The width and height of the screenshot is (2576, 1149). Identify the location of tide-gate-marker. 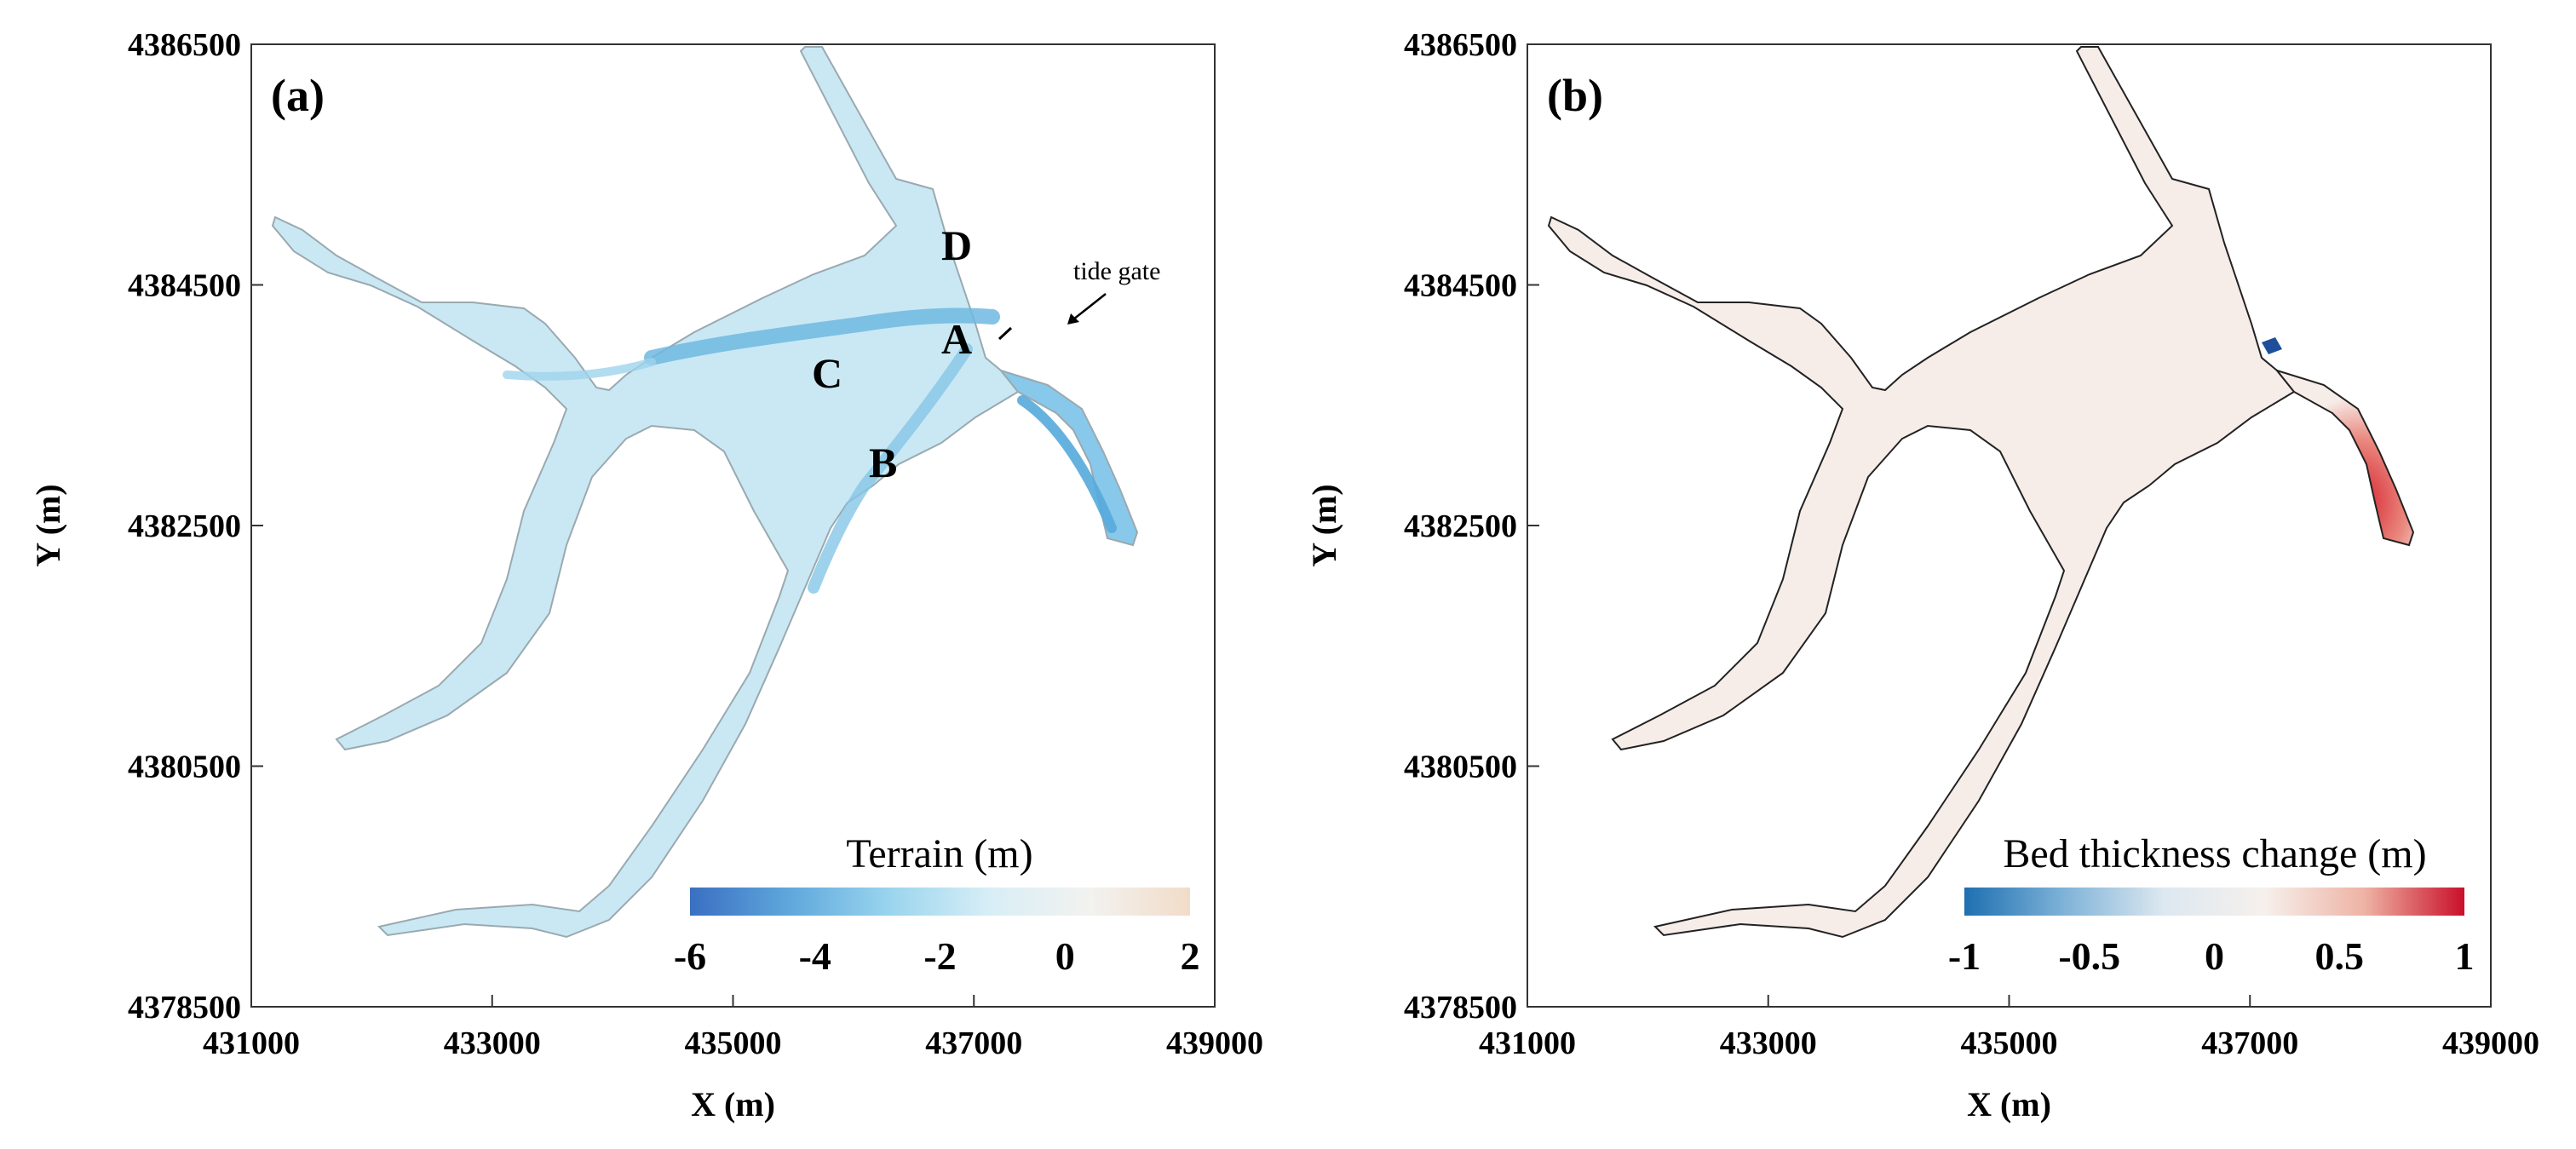
(1006, 333).